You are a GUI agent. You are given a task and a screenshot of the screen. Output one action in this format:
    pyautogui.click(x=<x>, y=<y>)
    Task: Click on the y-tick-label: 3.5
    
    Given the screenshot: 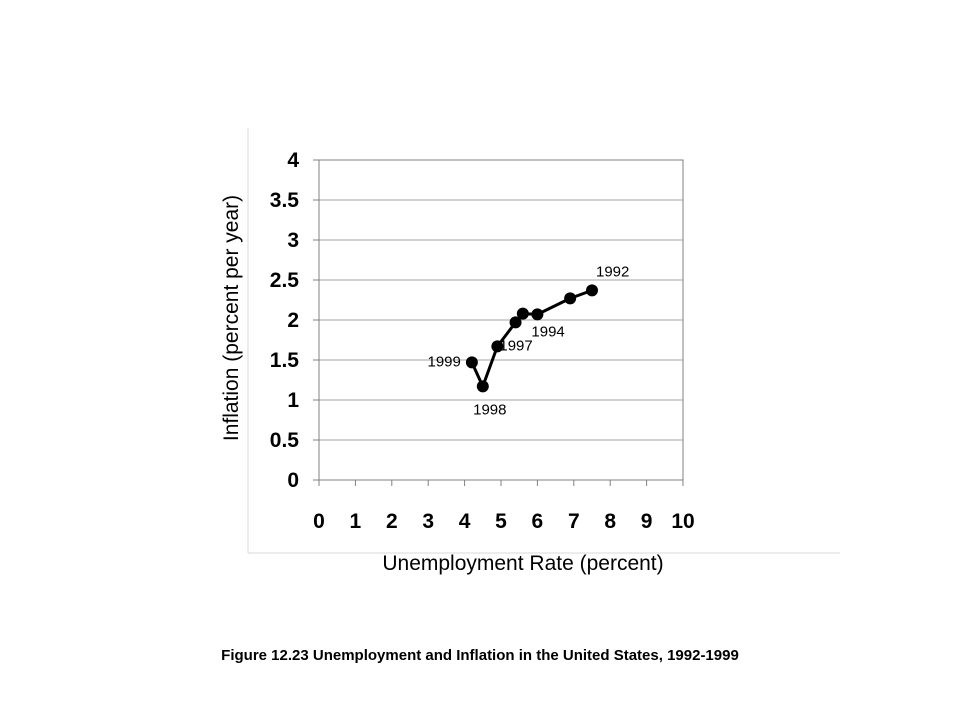 What is the action you would take?
    pyautogui.click(x=285, y=200)
    